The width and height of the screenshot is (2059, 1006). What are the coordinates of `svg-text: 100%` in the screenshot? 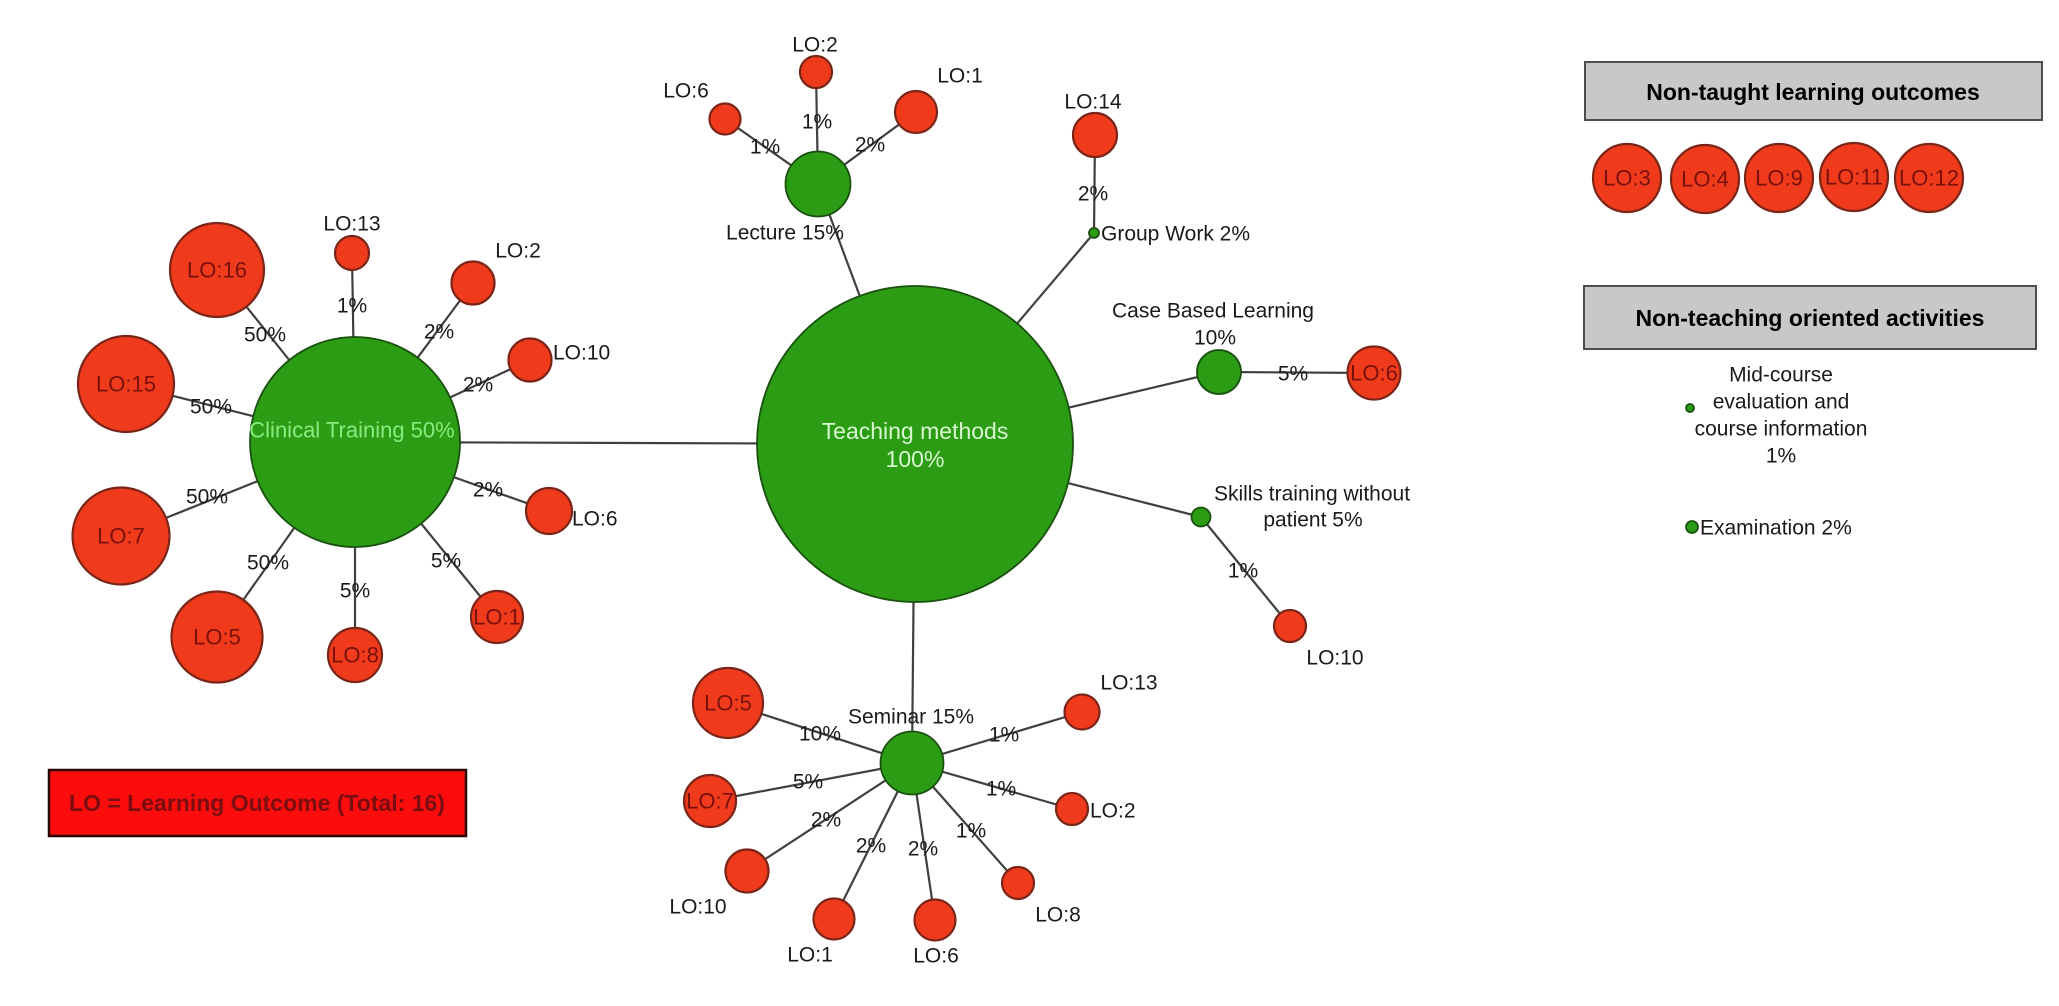 It's located at (915, 459).